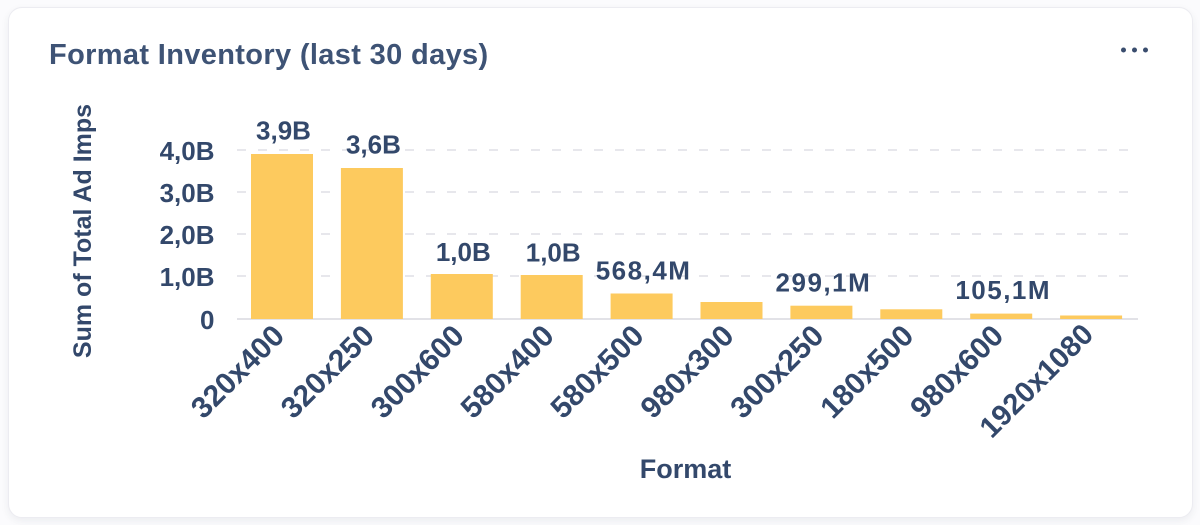 The image size is (1200, 525). Describe the element at coordinates (777, 372) in the screenshot. I see `svg-text: 300x250` at that location.